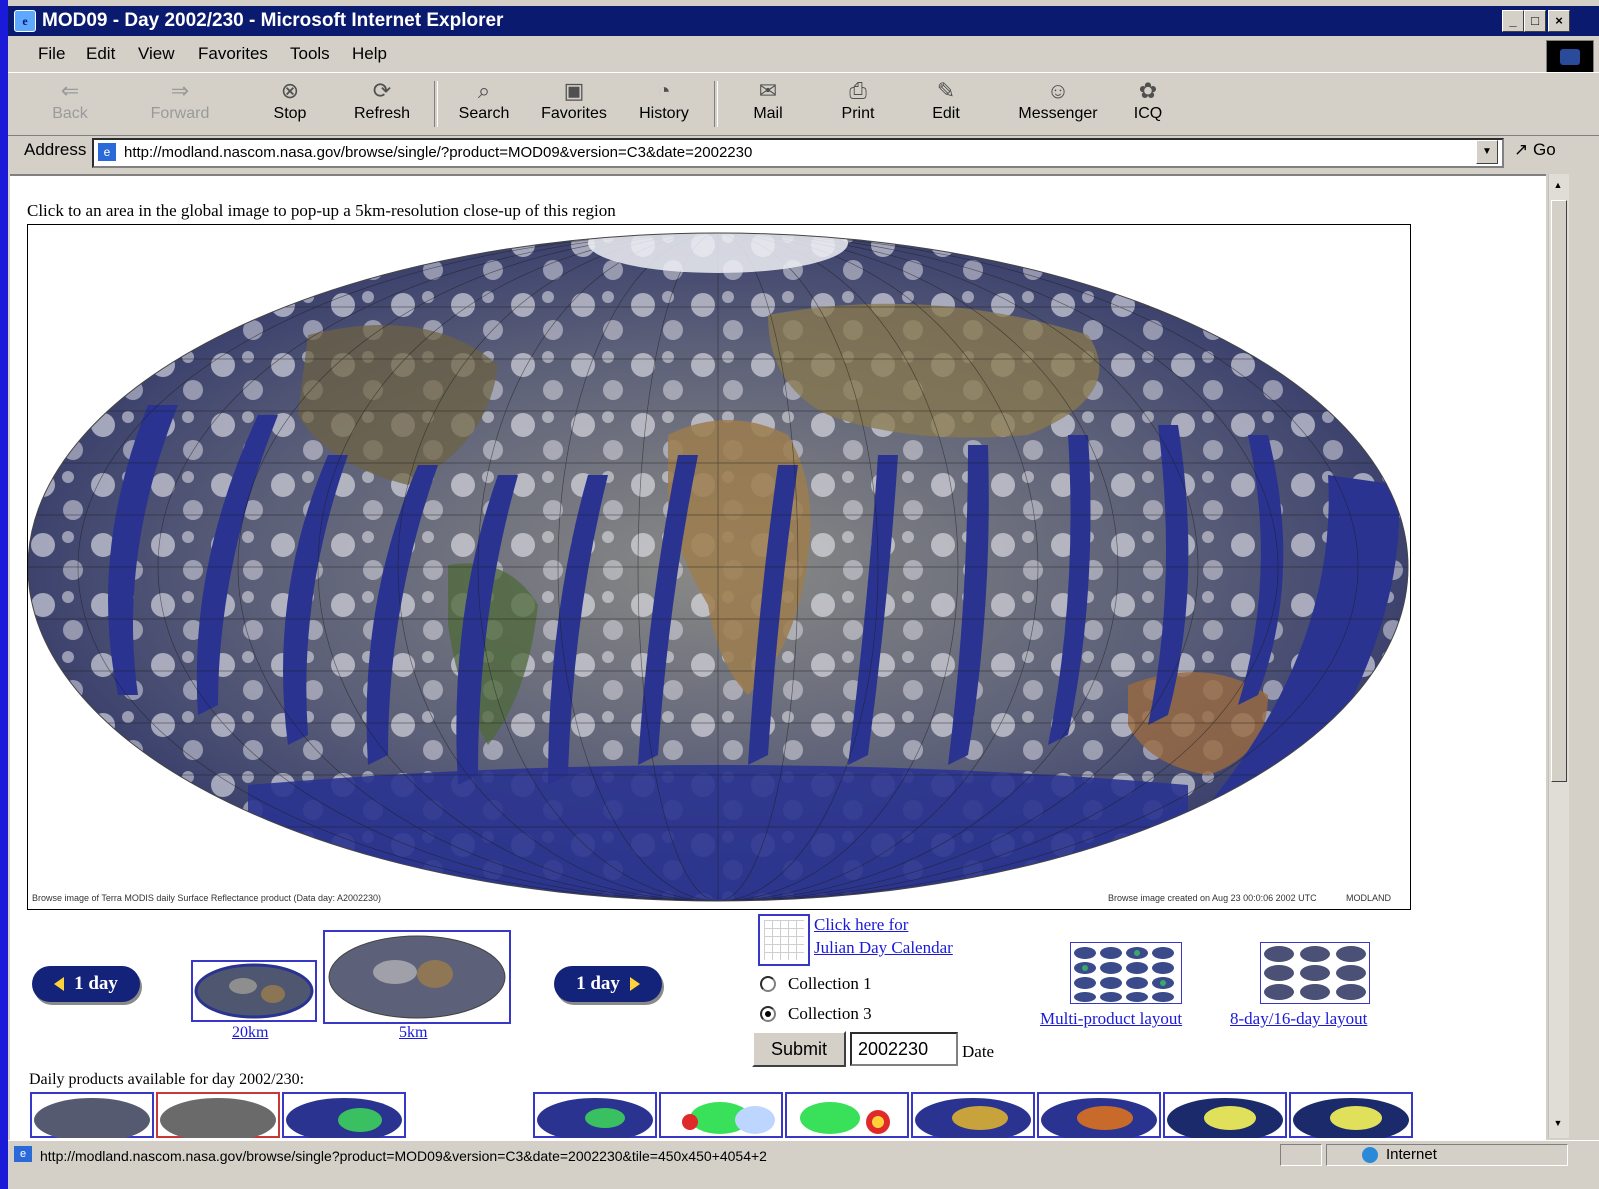 This screenshot has height=1189, width=1599. I want to click on vertical-scrollbar: ▲ ▼, so click(1558, 656).